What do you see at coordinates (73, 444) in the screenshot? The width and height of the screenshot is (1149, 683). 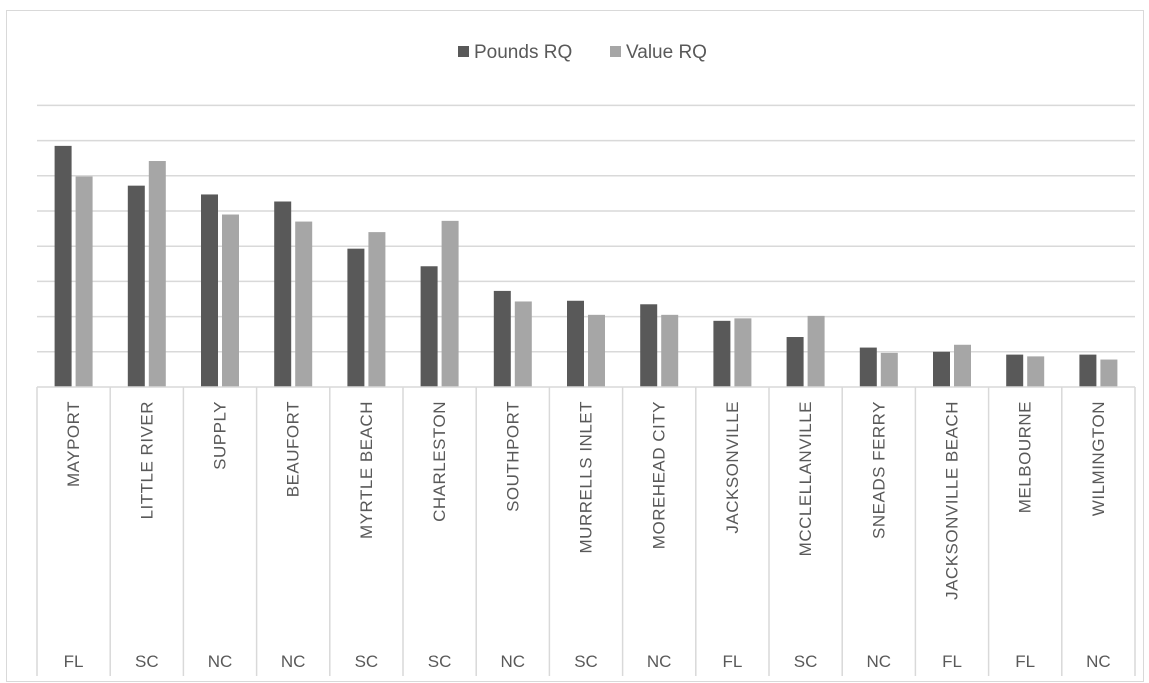 I see `category-label: MAYPORT` at bounding box center [73, 444].